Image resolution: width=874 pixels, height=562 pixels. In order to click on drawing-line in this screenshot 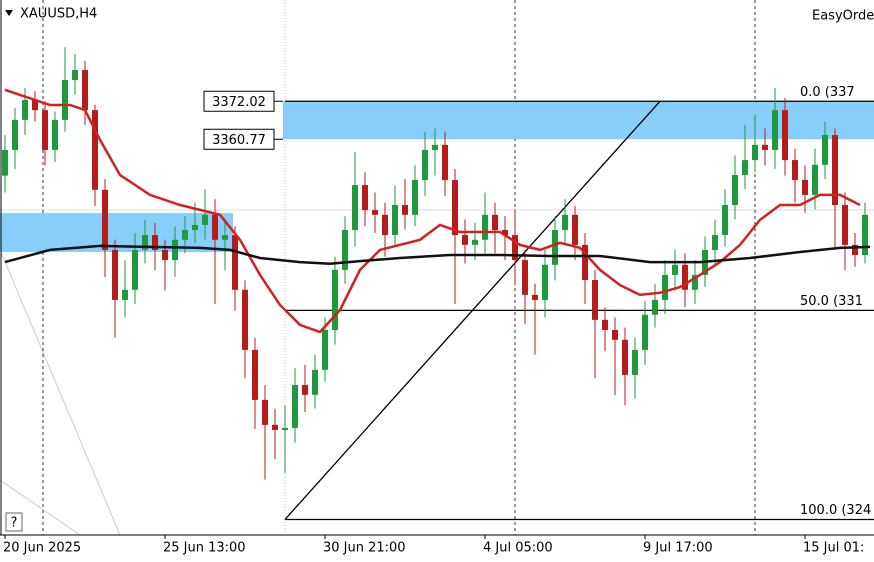, I will do `click(40, 507)`.